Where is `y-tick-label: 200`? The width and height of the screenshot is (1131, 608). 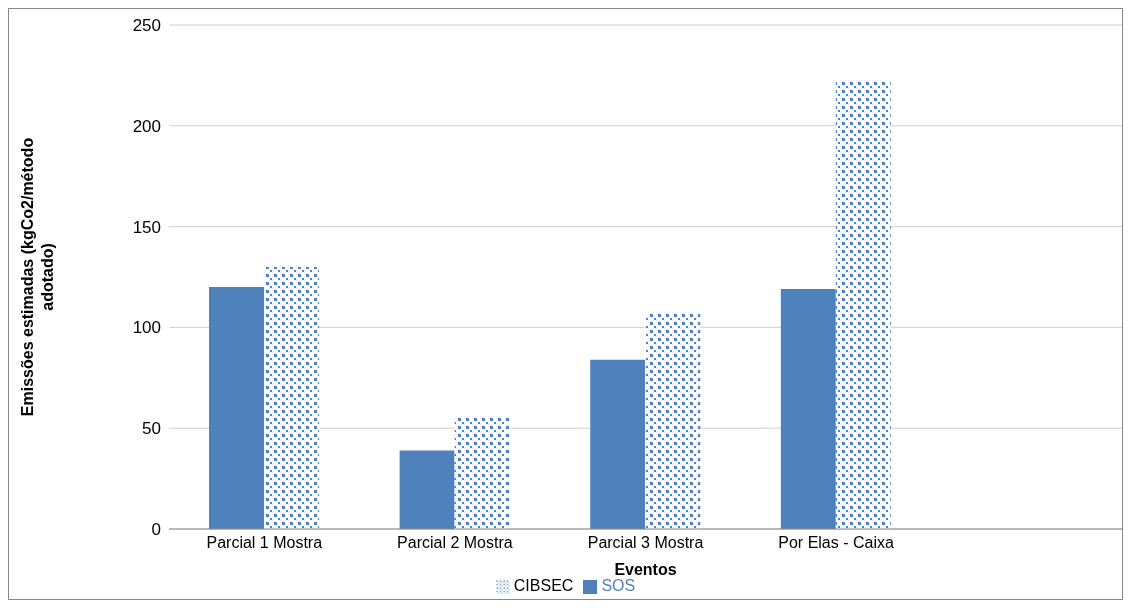
y-tick-label: 200 is located at coordinates (146, 126).